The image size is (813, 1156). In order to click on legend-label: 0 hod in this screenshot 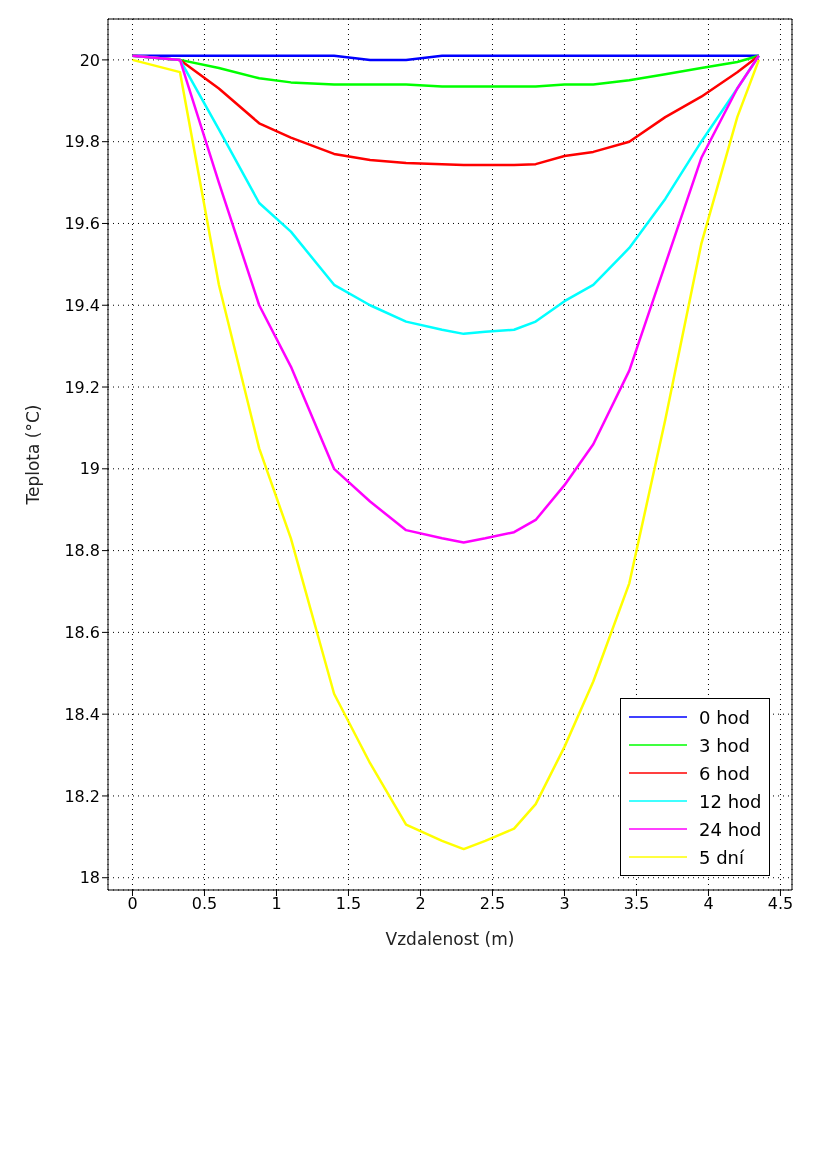, I will do `click(725, 717)`.